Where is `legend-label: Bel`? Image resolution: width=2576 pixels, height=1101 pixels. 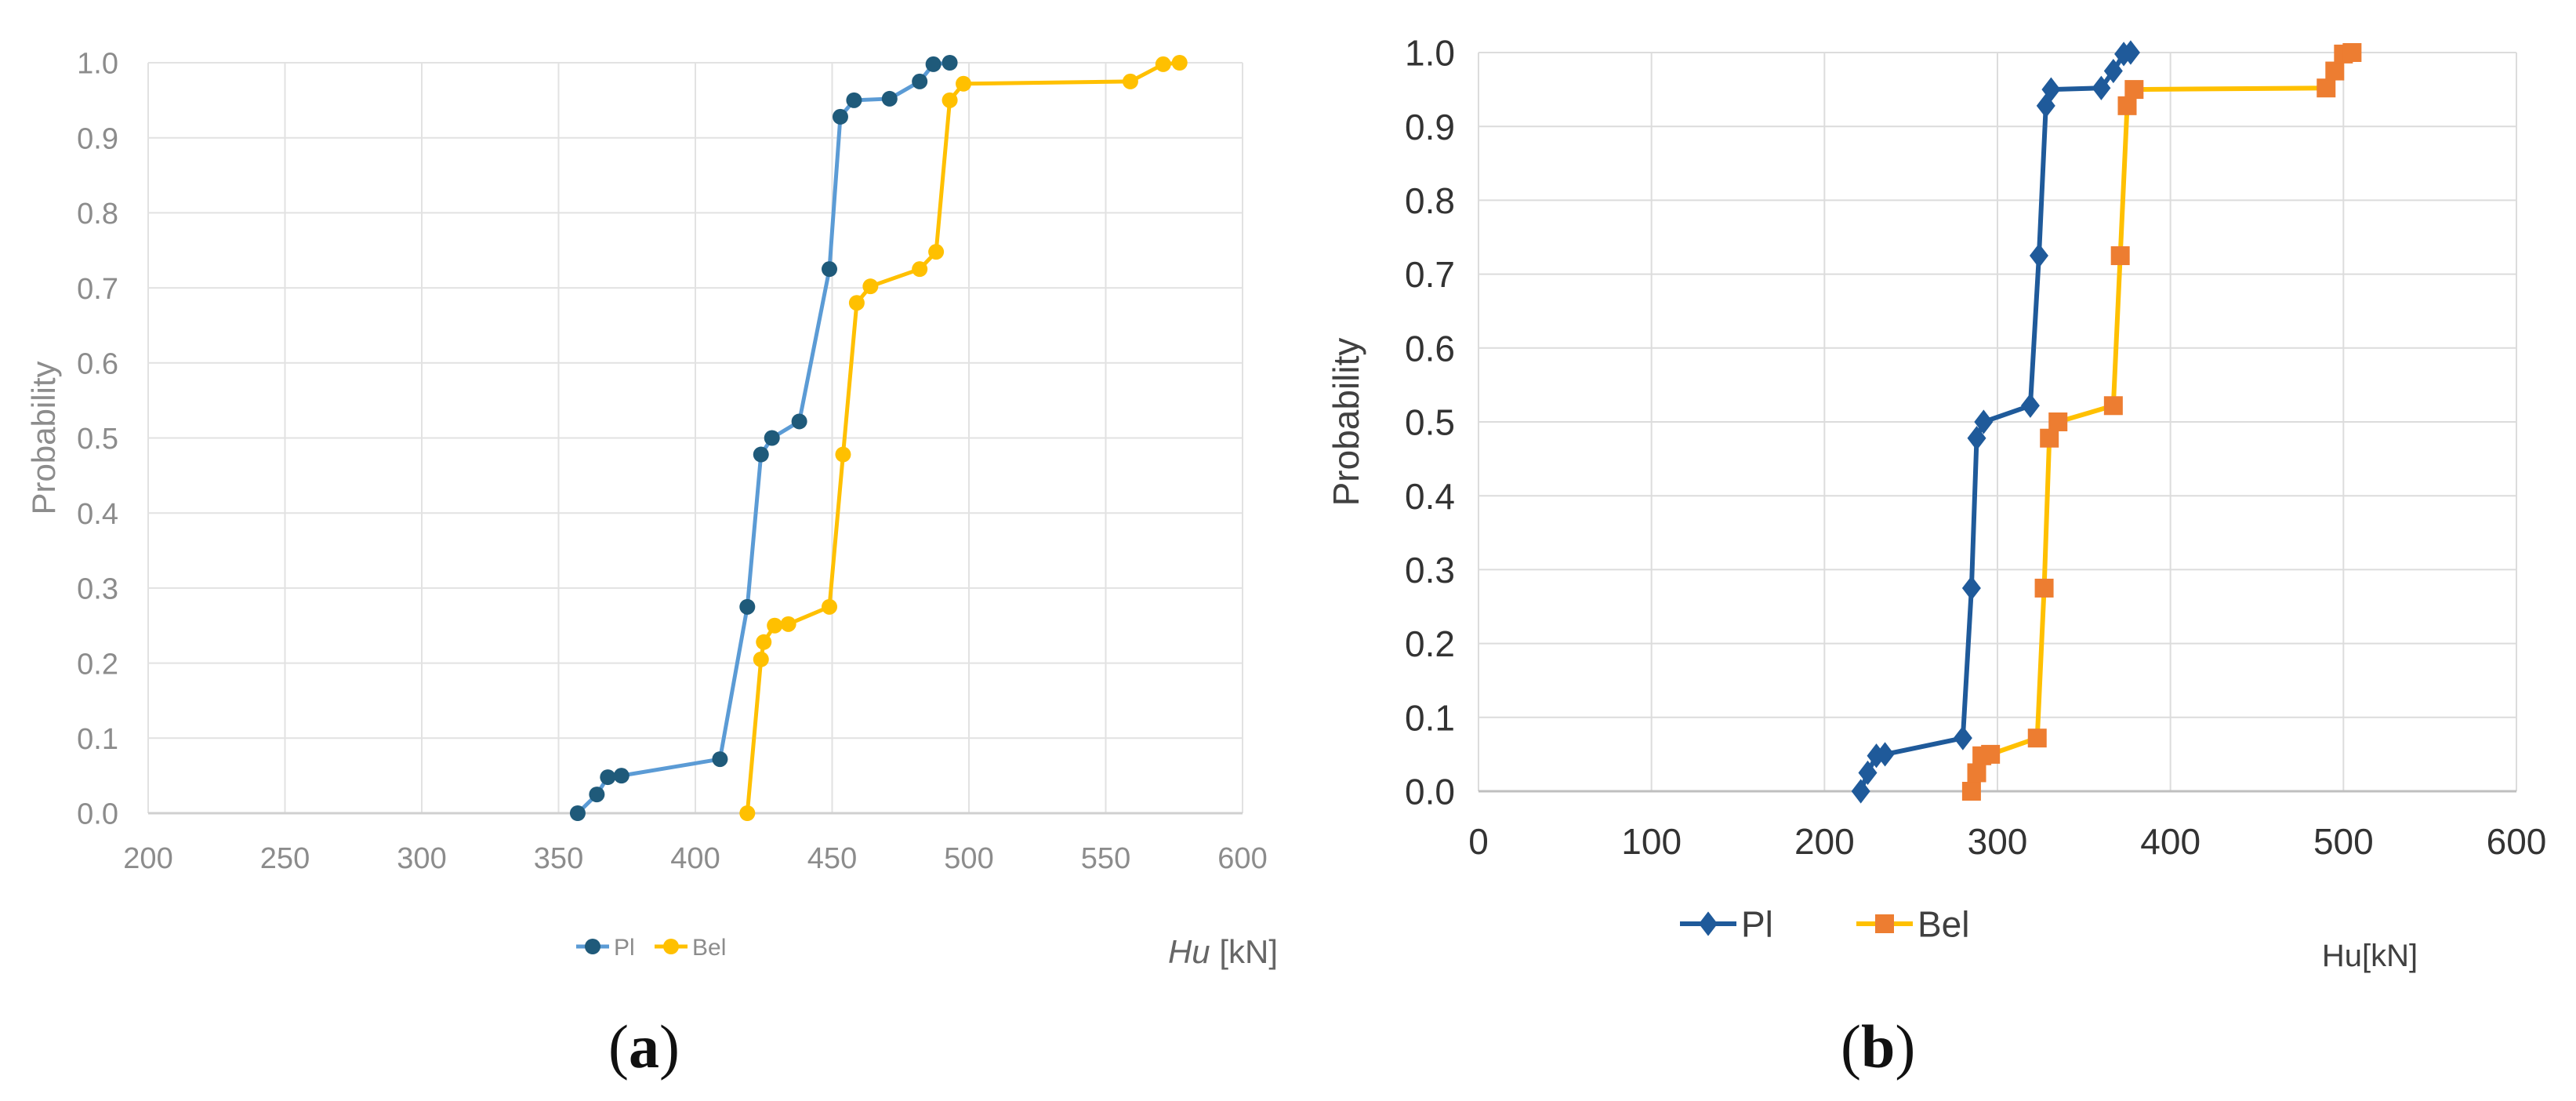
legend-label: Bel is located at coordinates (709, 948).